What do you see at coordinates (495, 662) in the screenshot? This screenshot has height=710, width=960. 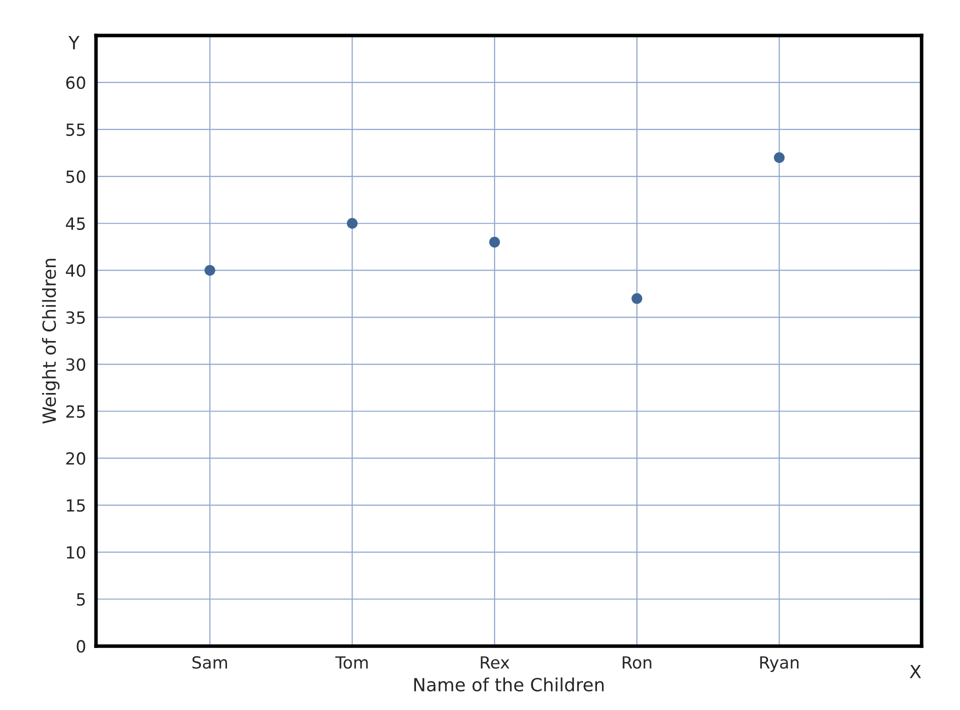 I see `x-tick-label: Rex` at bounding box center [495, 662].